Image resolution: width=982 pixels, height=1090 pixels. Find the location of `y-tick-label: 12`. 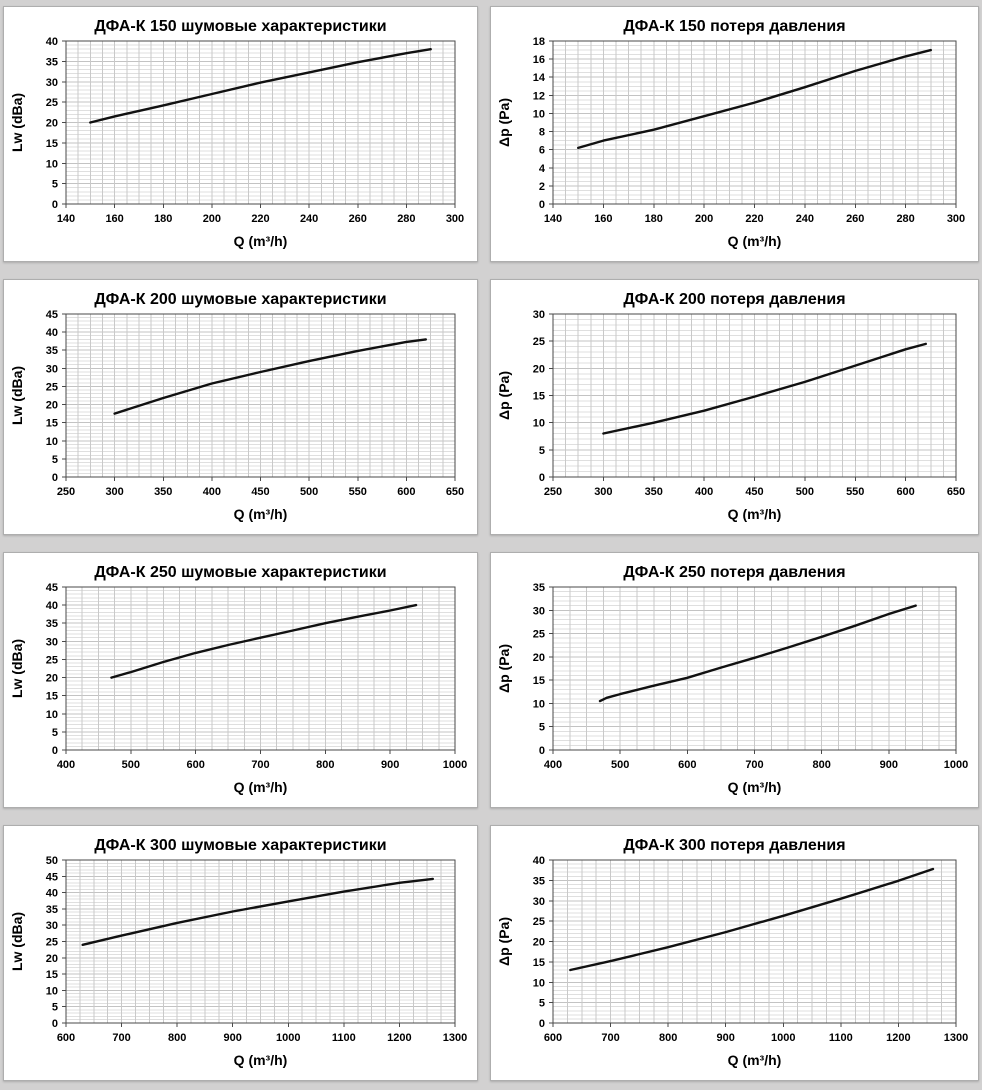

y-tick-label: 12 is located at coordinates (539, 96).